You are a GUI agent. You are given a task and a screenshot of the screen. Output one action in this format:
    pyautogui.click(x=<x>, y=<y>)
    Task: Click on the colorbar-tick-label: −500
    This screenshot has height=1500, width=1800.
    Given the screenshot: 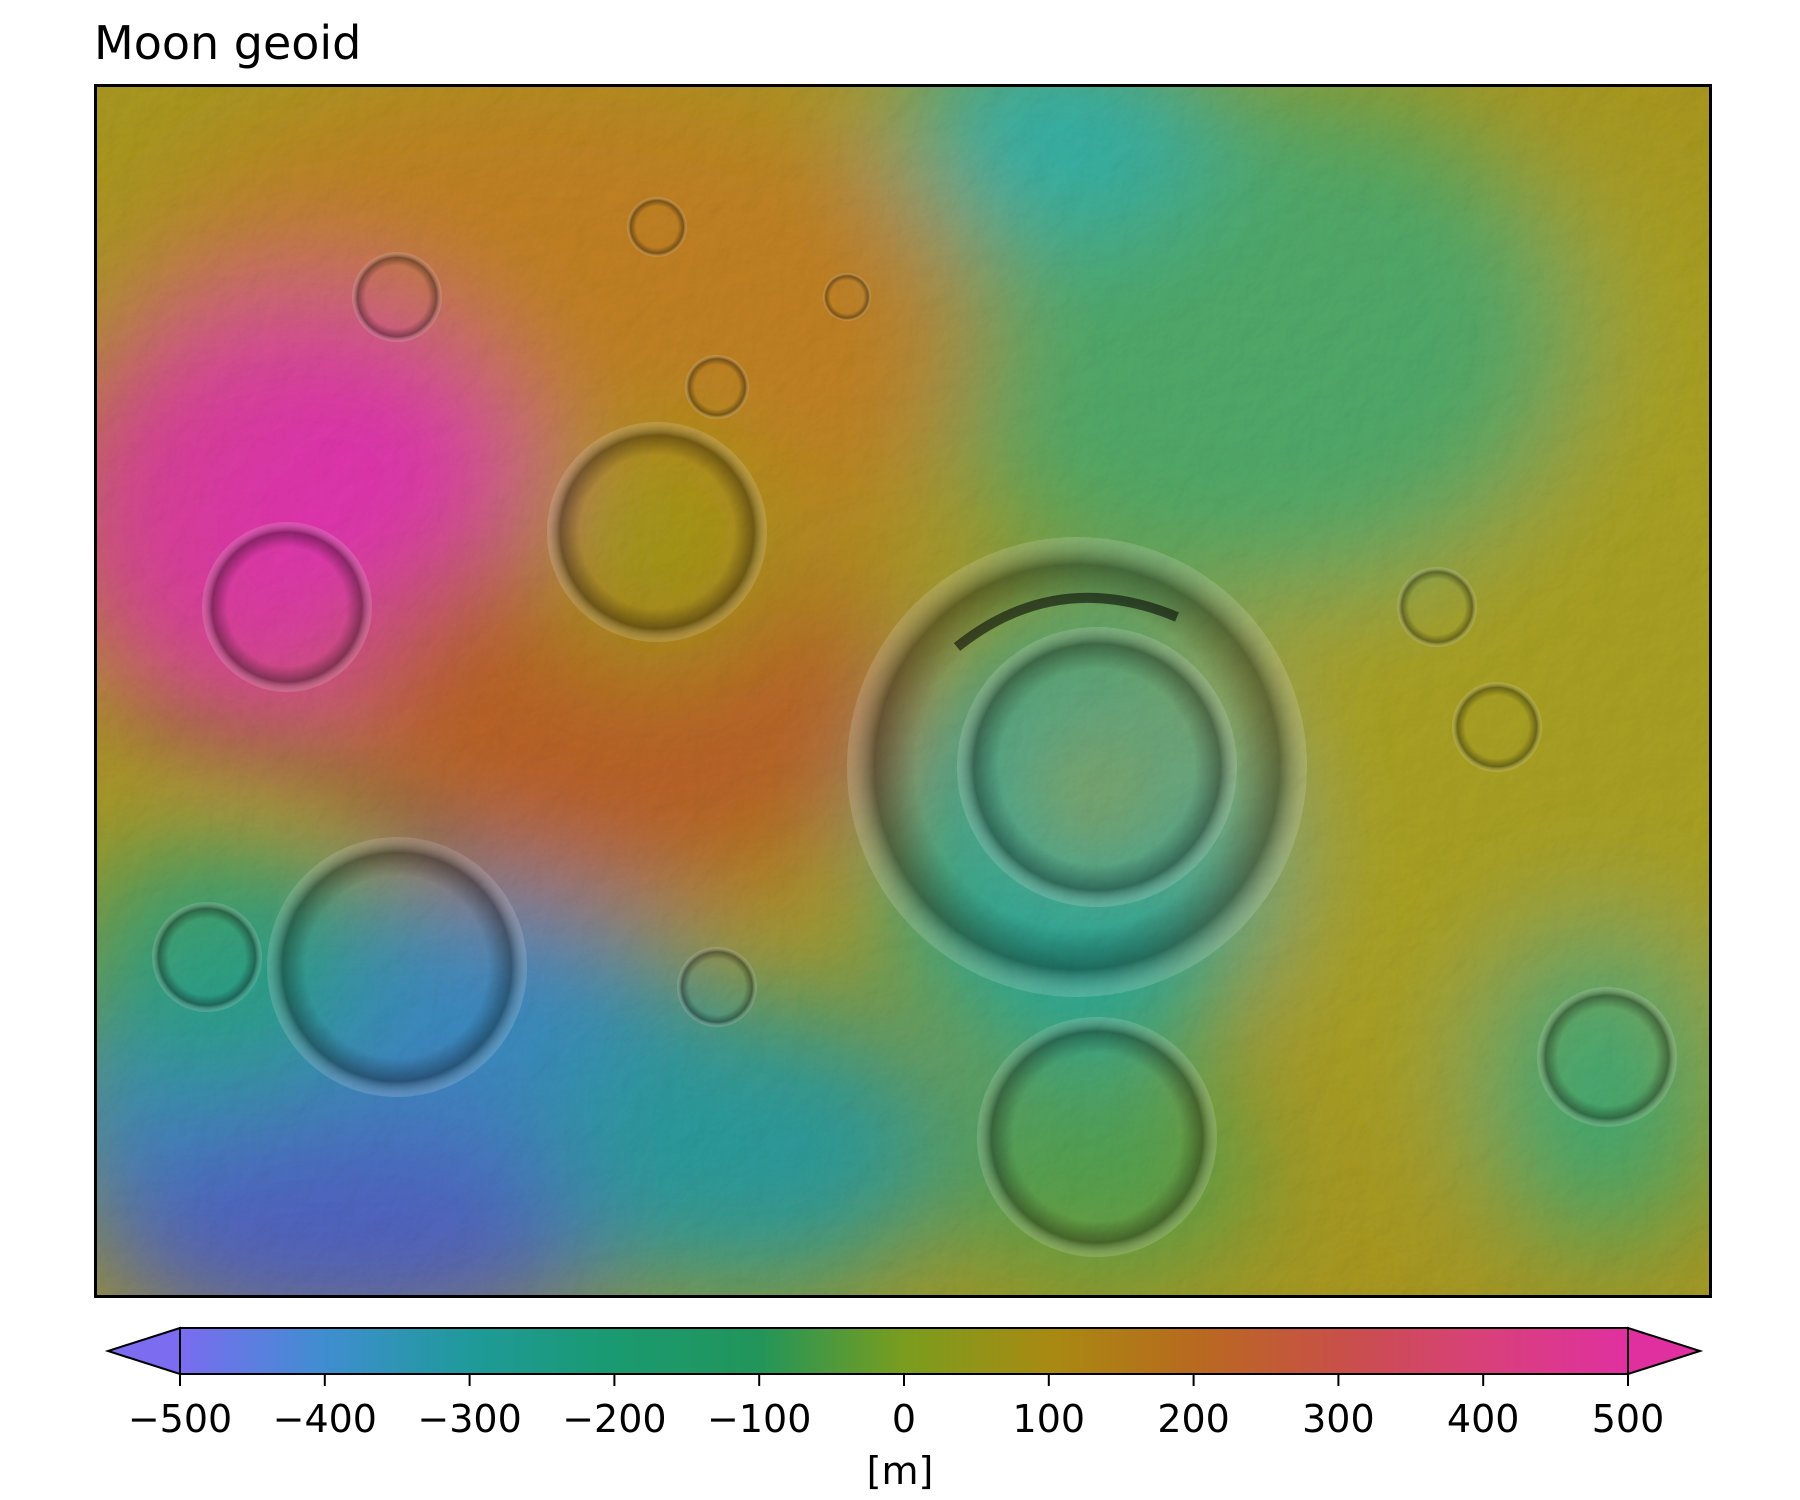 What is the action you would take?
    pyautogui.click(x=180, y=1419)
    